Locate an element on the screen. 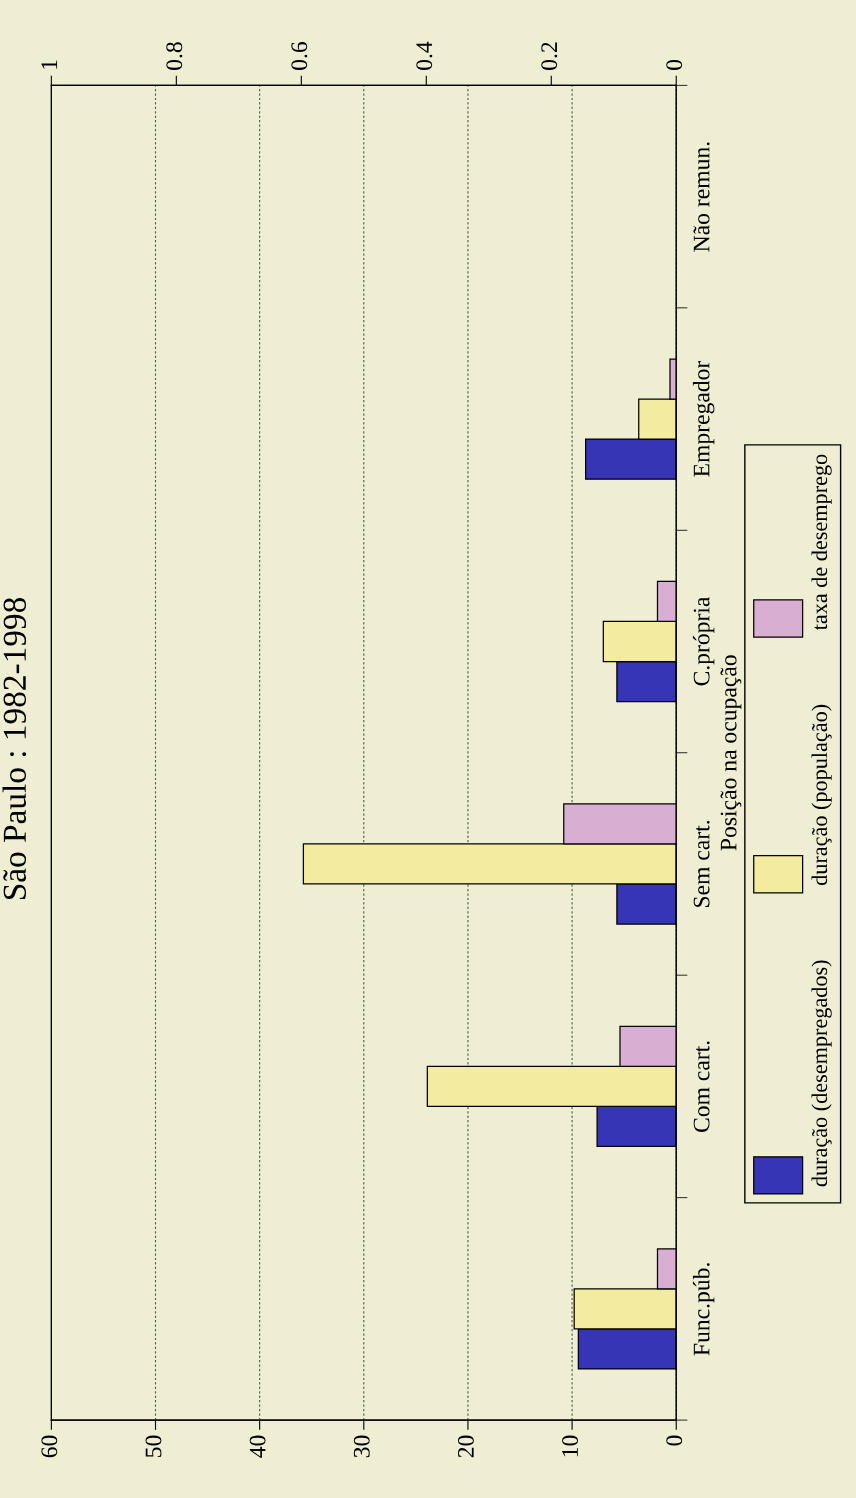 The height and width of the screenshot is (1498, 856). y-axis-title: Posição na ocupação is located at coordinates (731, 753).